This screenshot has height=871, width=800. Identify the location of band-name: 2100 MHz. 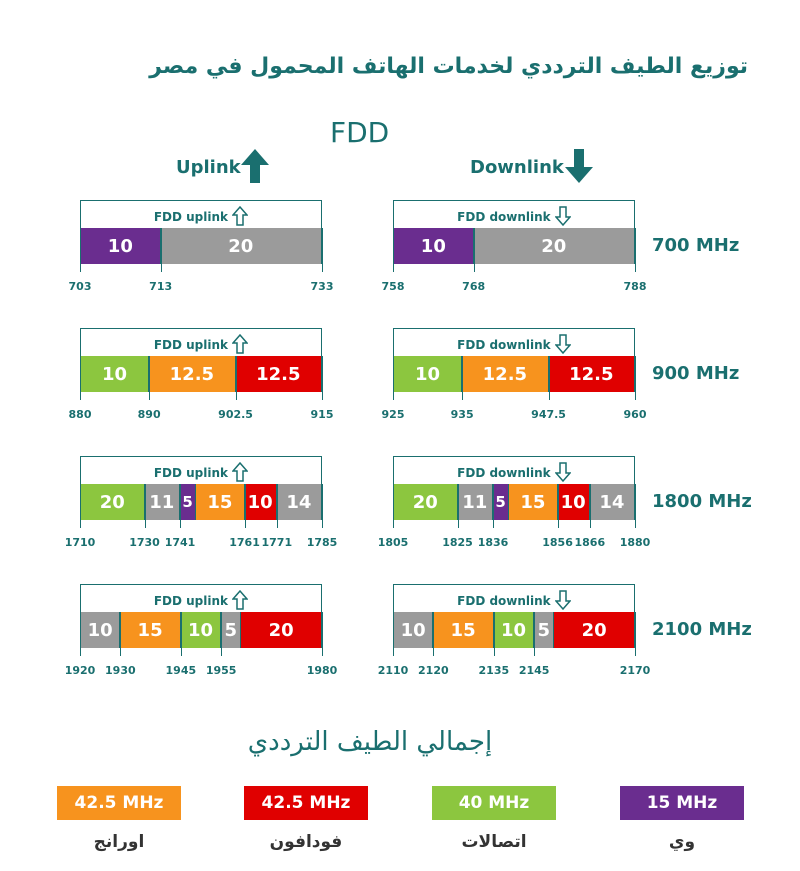
(702, 629).